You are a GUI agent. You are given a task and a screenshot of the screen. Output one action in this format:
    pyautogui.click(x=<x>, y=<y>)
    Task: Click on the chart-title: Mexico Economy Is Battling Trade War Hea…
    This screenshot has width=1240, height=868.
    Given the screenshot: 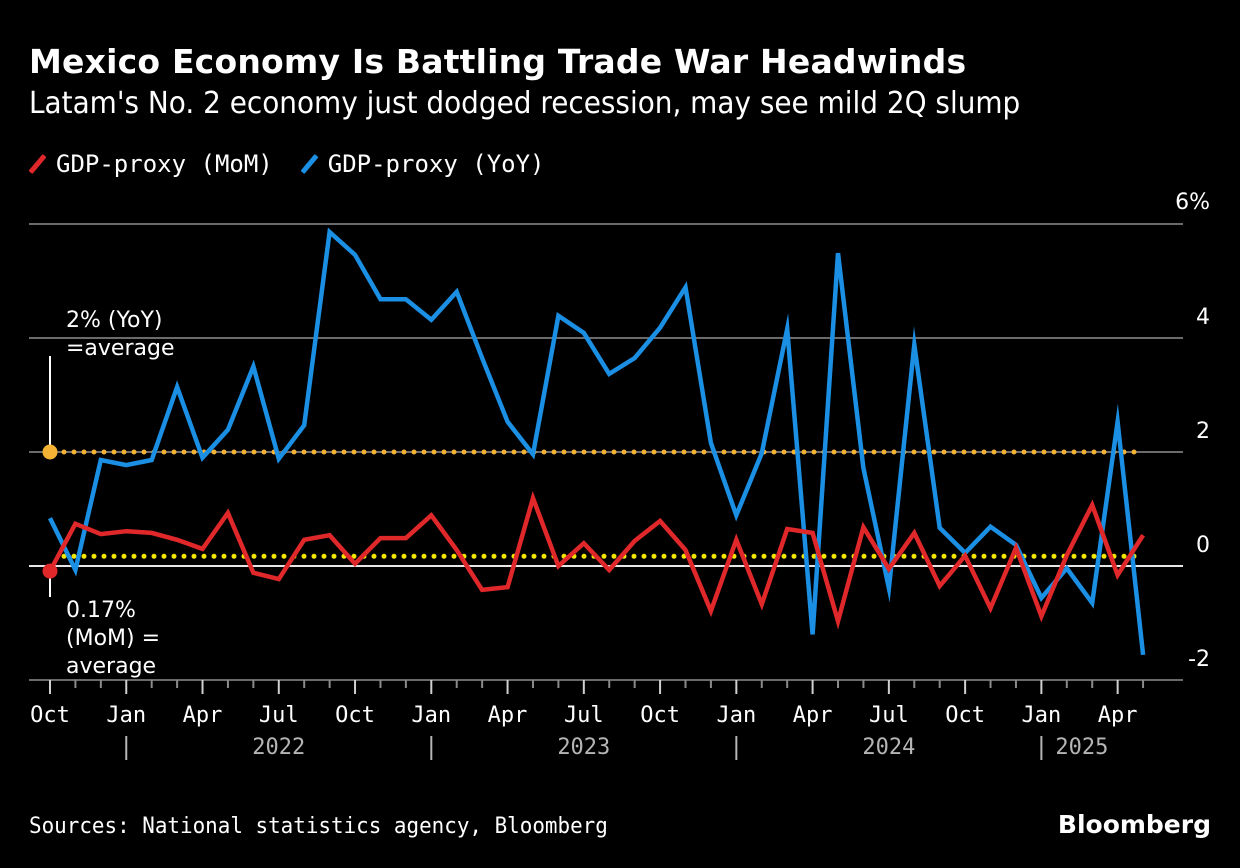 What is the action you would take?
    pyautogui.click(x=498, y=61)
    